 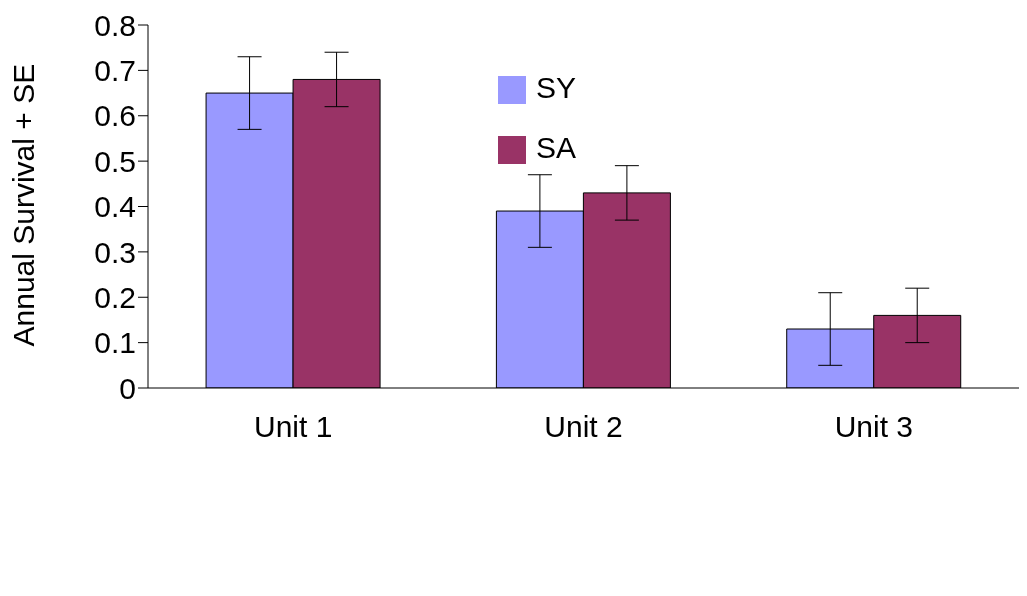 I want to click on y-tick-label: 0.3, so click(x=115, y=252).